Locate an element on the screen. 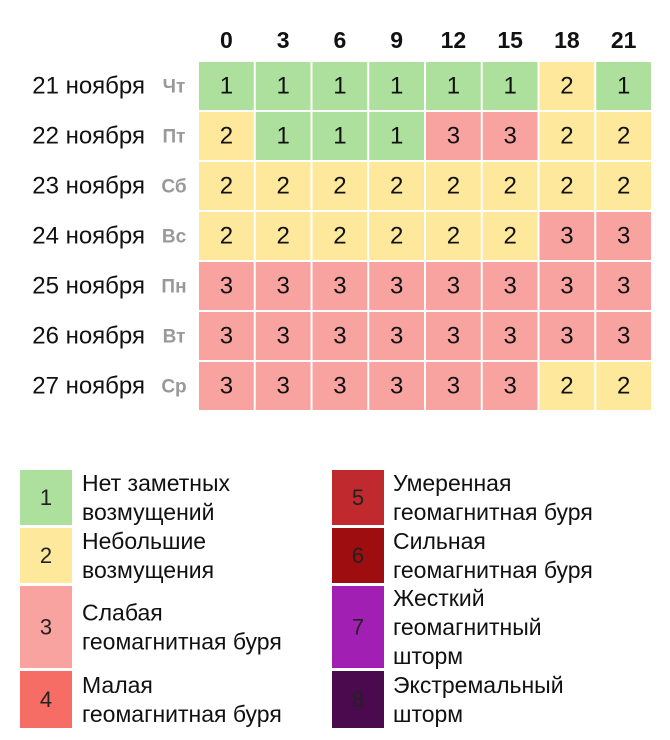 This screenshot has height=740, width=670. legend-number: 3 is located at coordinates (46, 627).